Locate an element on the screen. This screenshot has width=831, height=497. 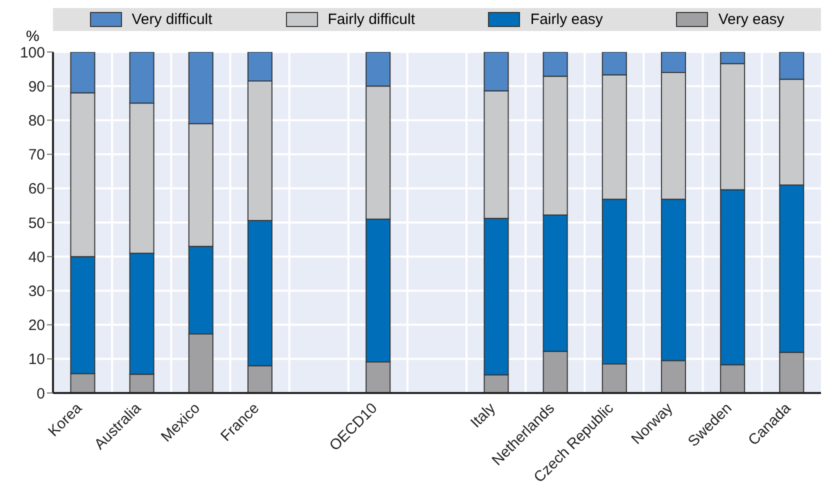
legend-label: Fairly easy is located at coordinates (566, 19).